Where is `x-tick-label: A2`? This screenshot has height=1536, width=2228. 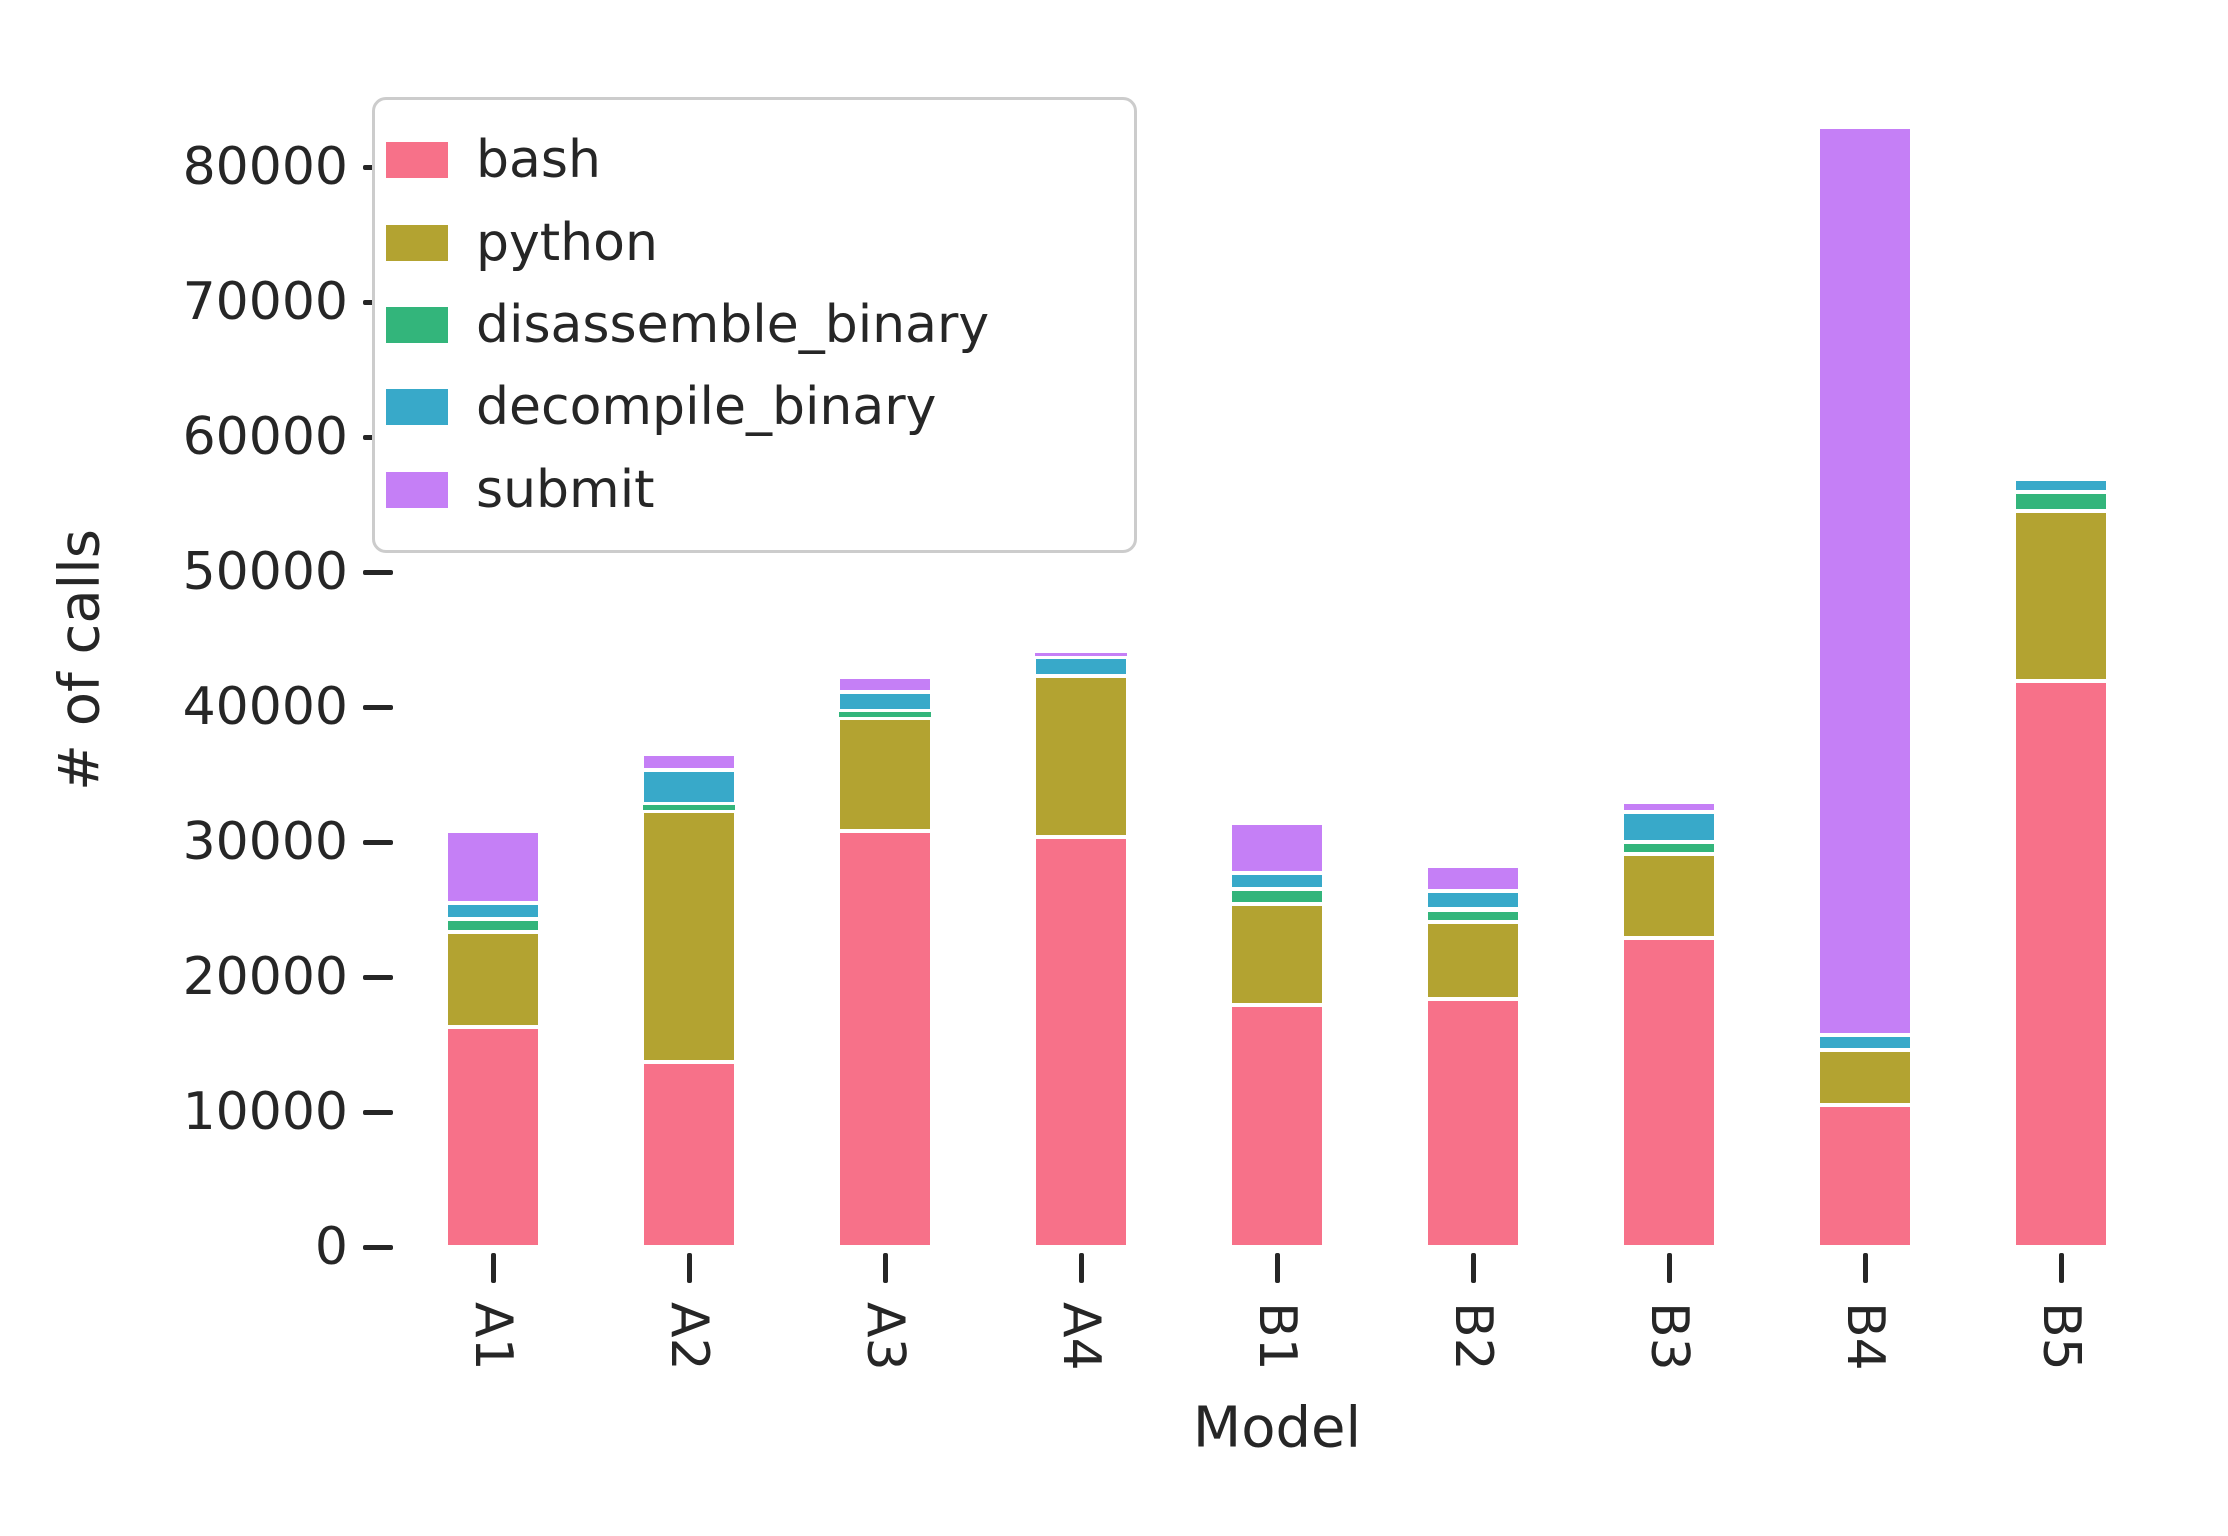
x-tick-label: A2 is located at coordinates (689, 1336).